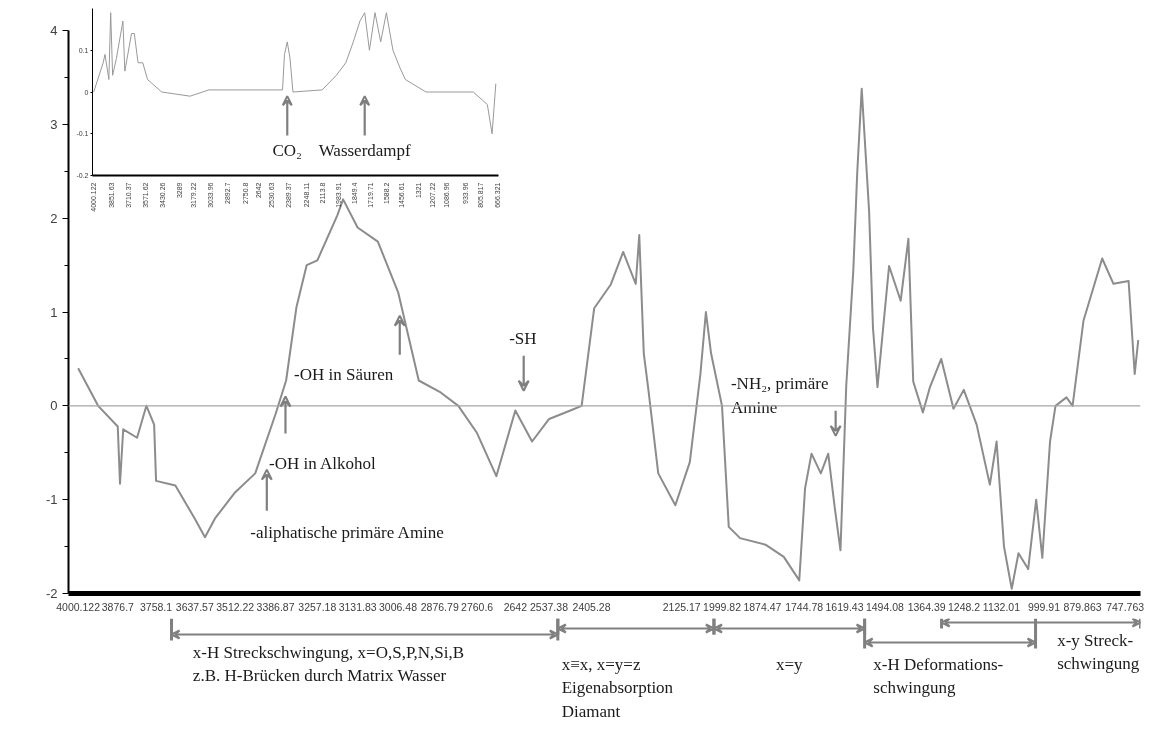 This screenshot has height=752, width=1166. I want to click on annotation: -OH in Säuren, so click(344, 375).